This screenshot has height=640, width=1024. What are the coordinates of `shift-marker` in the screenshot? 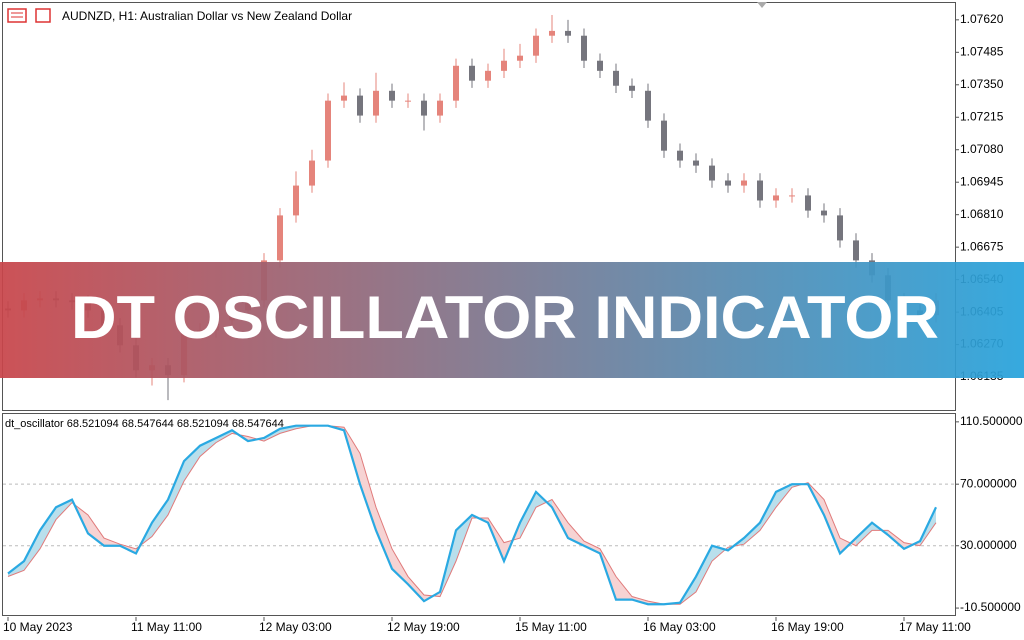 It's located at (762, 5).